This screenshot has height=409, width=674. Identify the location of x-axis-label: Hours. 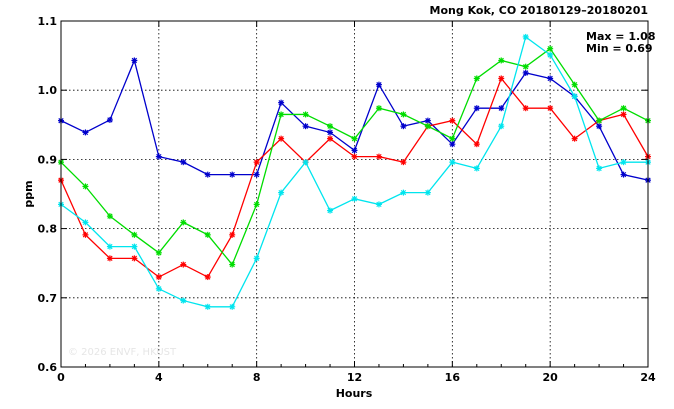
(354, 393).